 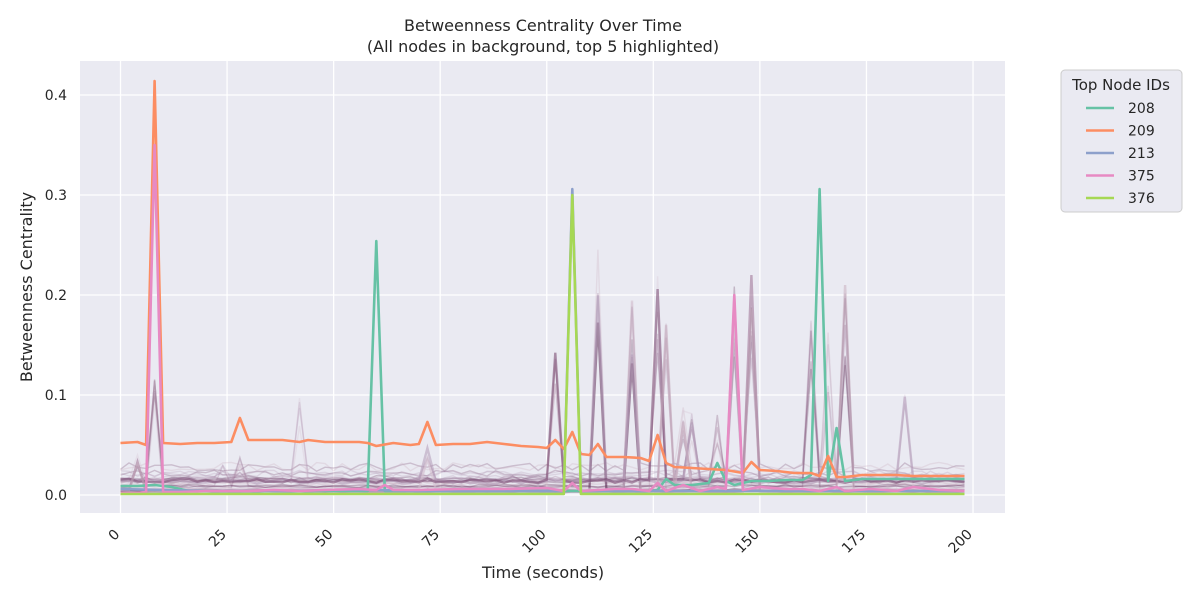 What do you see at coordinates (56, 396) in the screenshot?
I see `y-tick-label: 0.1` at bounding box center [56, 396].